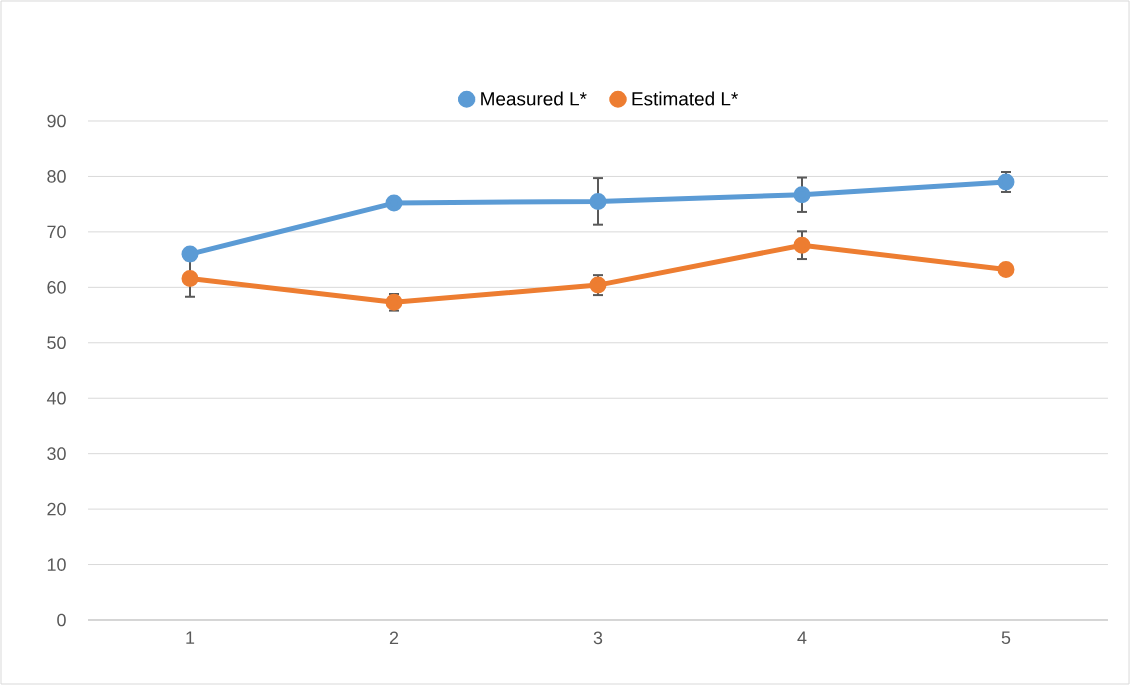 This screenshot has height=685, width=1130. I want to click on x-tick-label: 3, so click(598, 638).